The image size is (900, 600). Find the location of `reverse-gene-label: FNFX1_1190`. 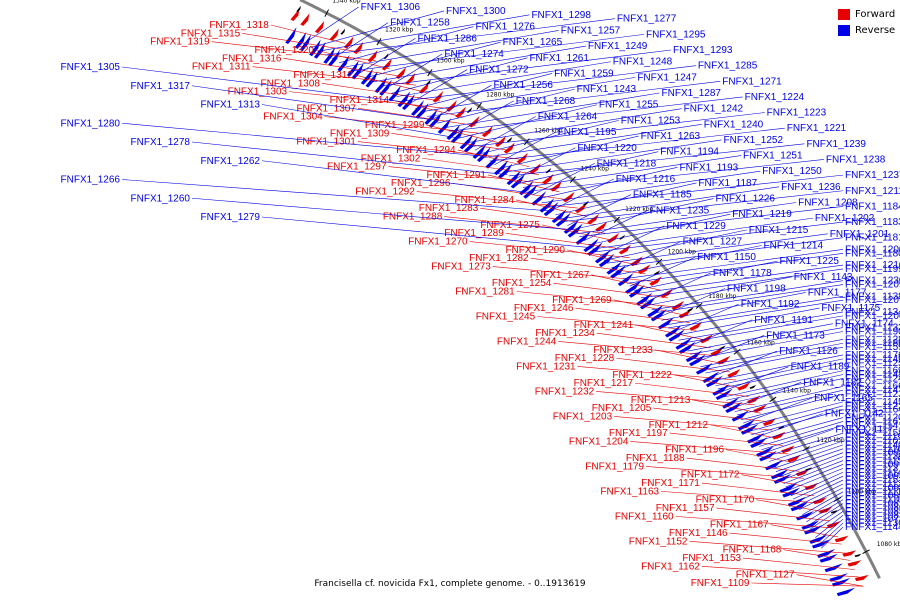

reverse-gene-label: FNFX1_1190 is located at coordinates (872, 332).